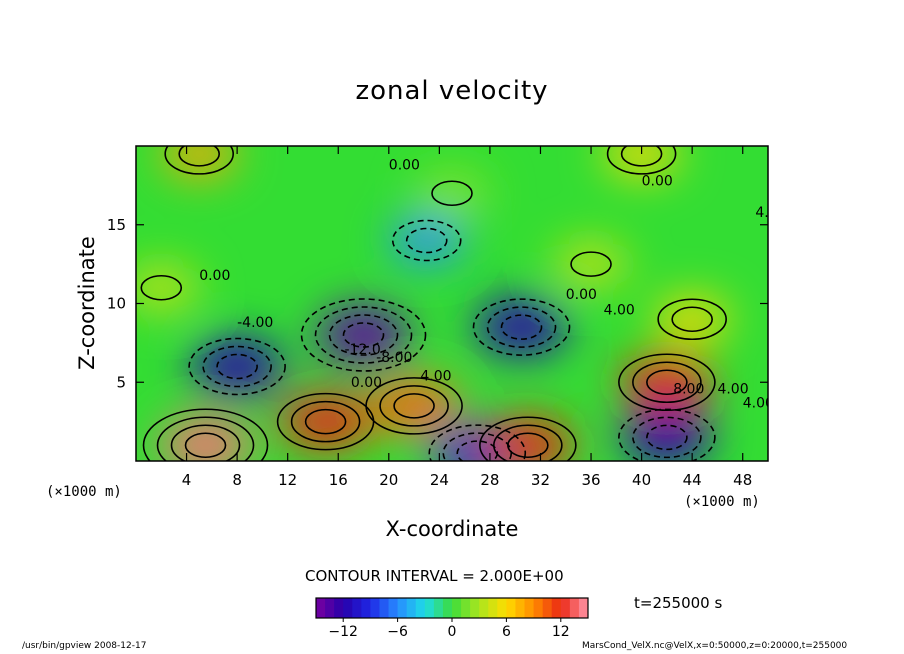 The height and width of the screenshot is (654, 904). Describe the element at coordinates (116, 225) in the screenshot. I see `y-tick-label: 15` at that location.